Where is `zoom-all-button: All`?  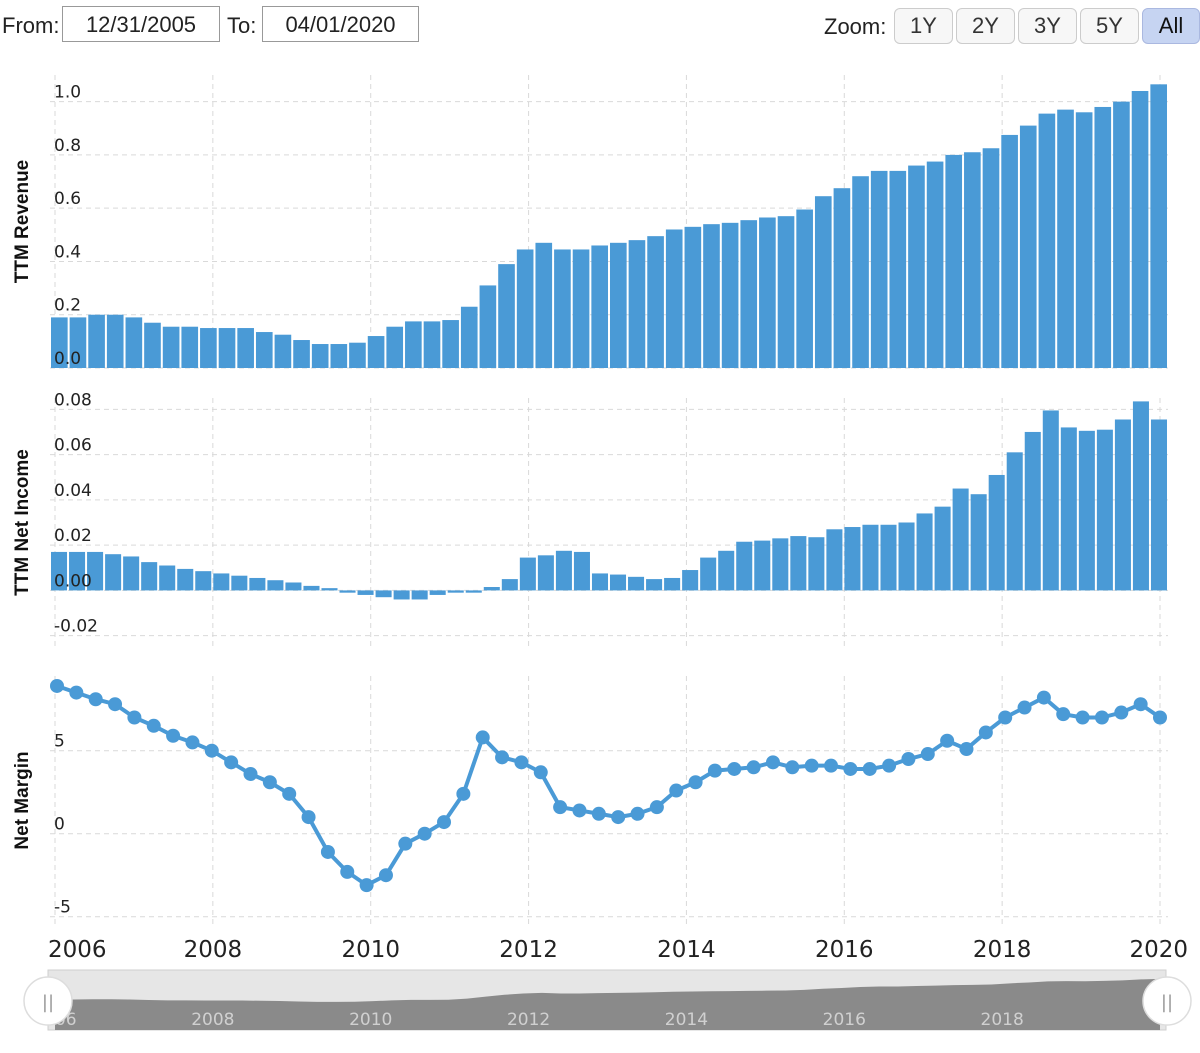 zoom-all-button: All is located at coordinates (1171, 26).